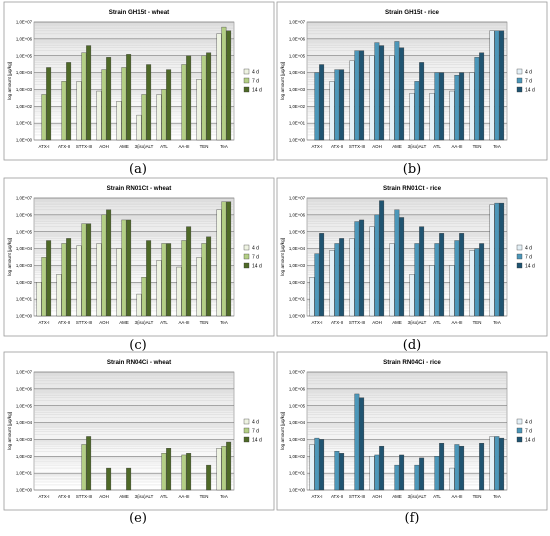 The width and height of the screenshot is (550, 536). I want to click on chart-title: Strain GH15t - wheat, so click(139, 12).